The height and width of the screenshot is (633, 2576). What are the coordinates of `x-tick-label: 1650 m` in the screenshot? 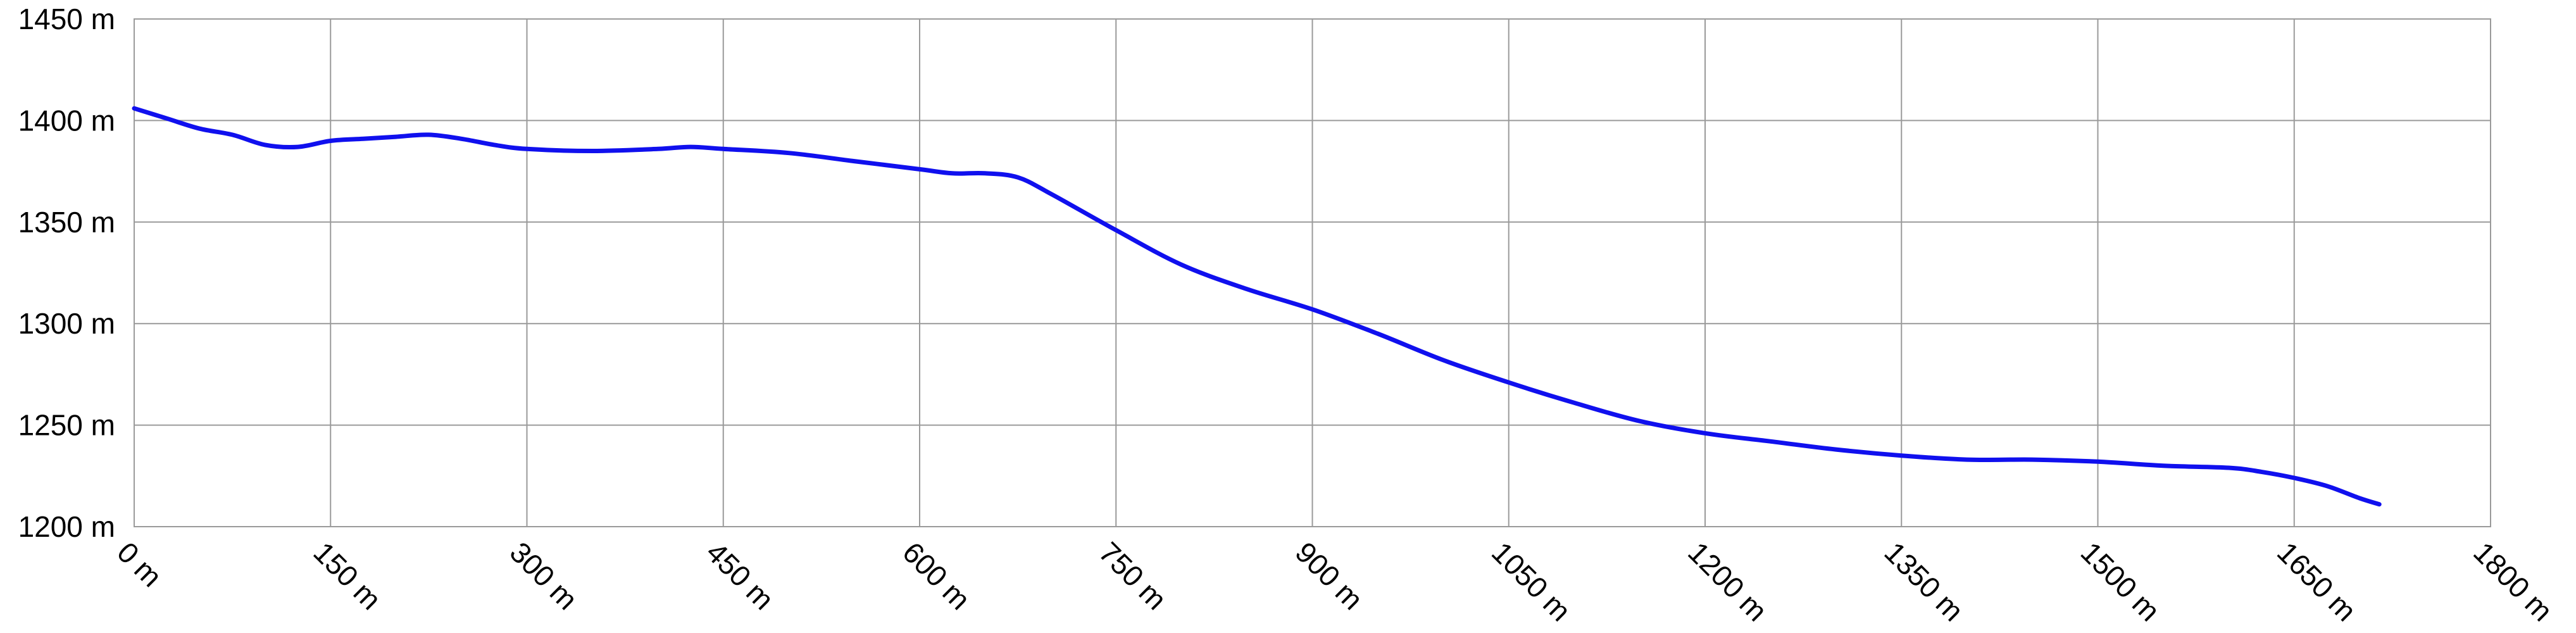 It's located at (2317, 581).